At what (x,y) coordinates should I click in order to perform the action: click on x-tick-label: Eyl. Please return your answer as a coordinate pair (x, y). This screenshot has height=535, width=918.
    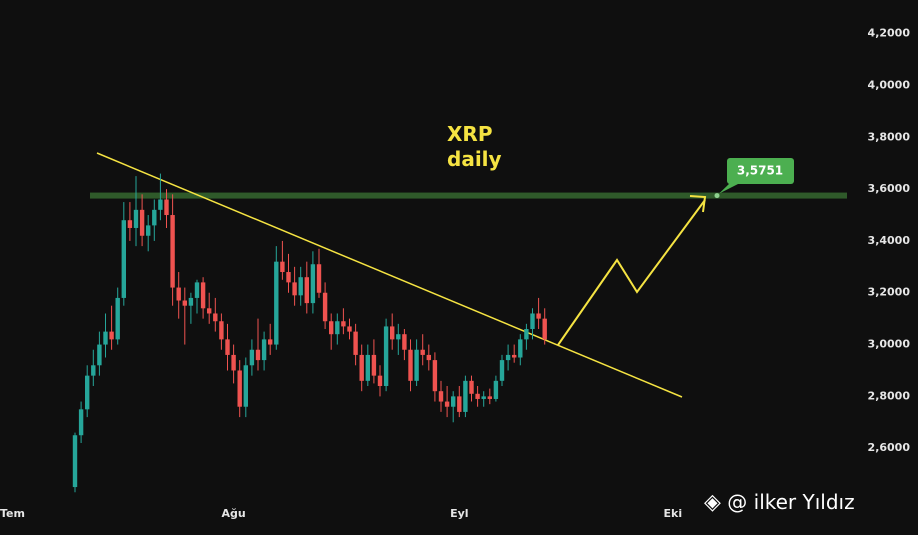
    Looking at the image, I should click on (459, 513).